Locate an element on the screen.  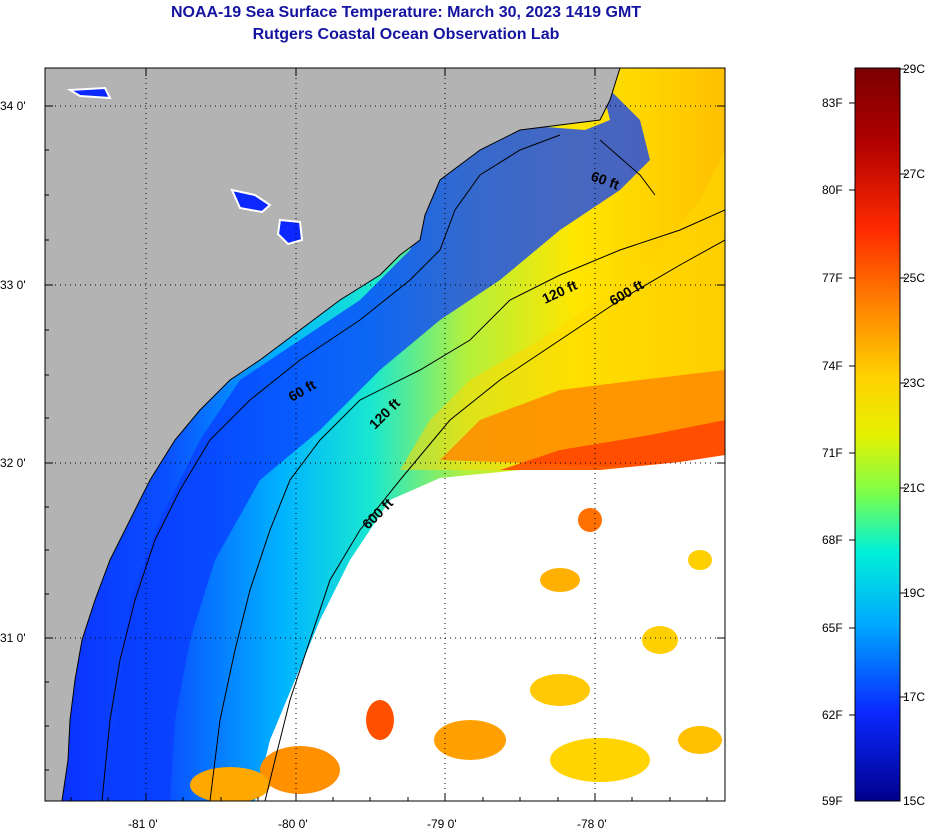
colorbar-f-label: 83F is located at coordinates (832, 103).